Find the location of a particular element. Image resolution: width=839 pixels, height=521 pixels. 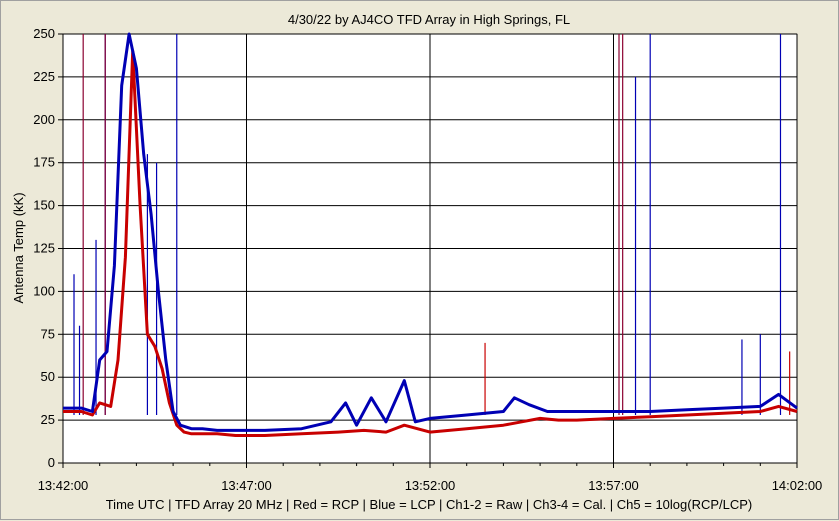

y-axis-label: Antenna Temp (kK) is located at coordinates (18, 247).